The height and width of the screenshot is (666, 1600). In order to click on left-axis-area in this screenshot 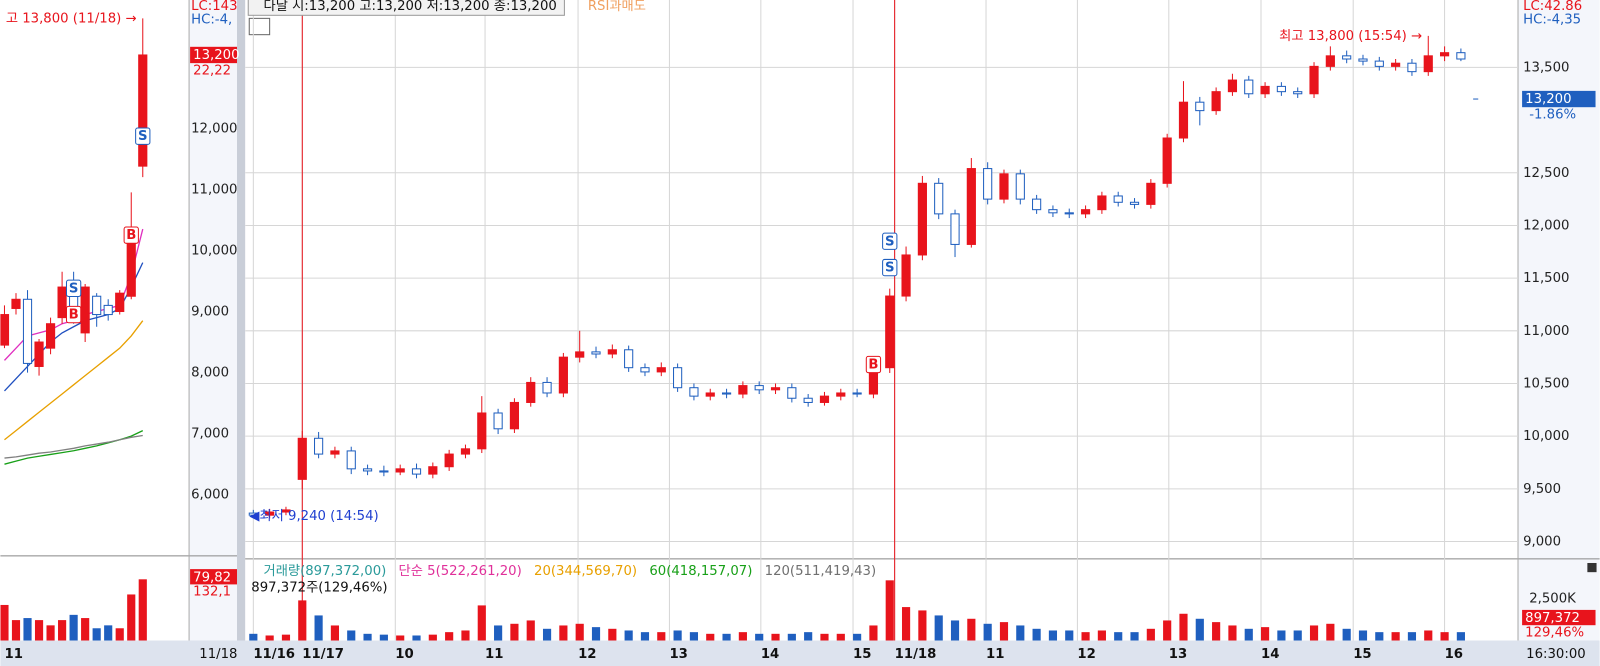, I will do `click(213, 320)`.